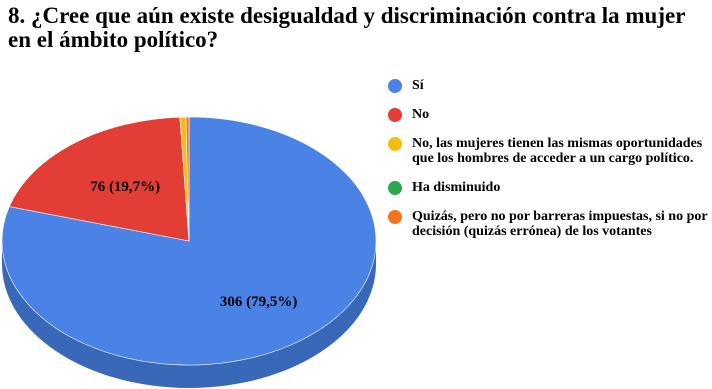  Describe the element at coordinates (125, 187) in the screenshot. I see `data-label-1: 76 (19,7%)` at that location.